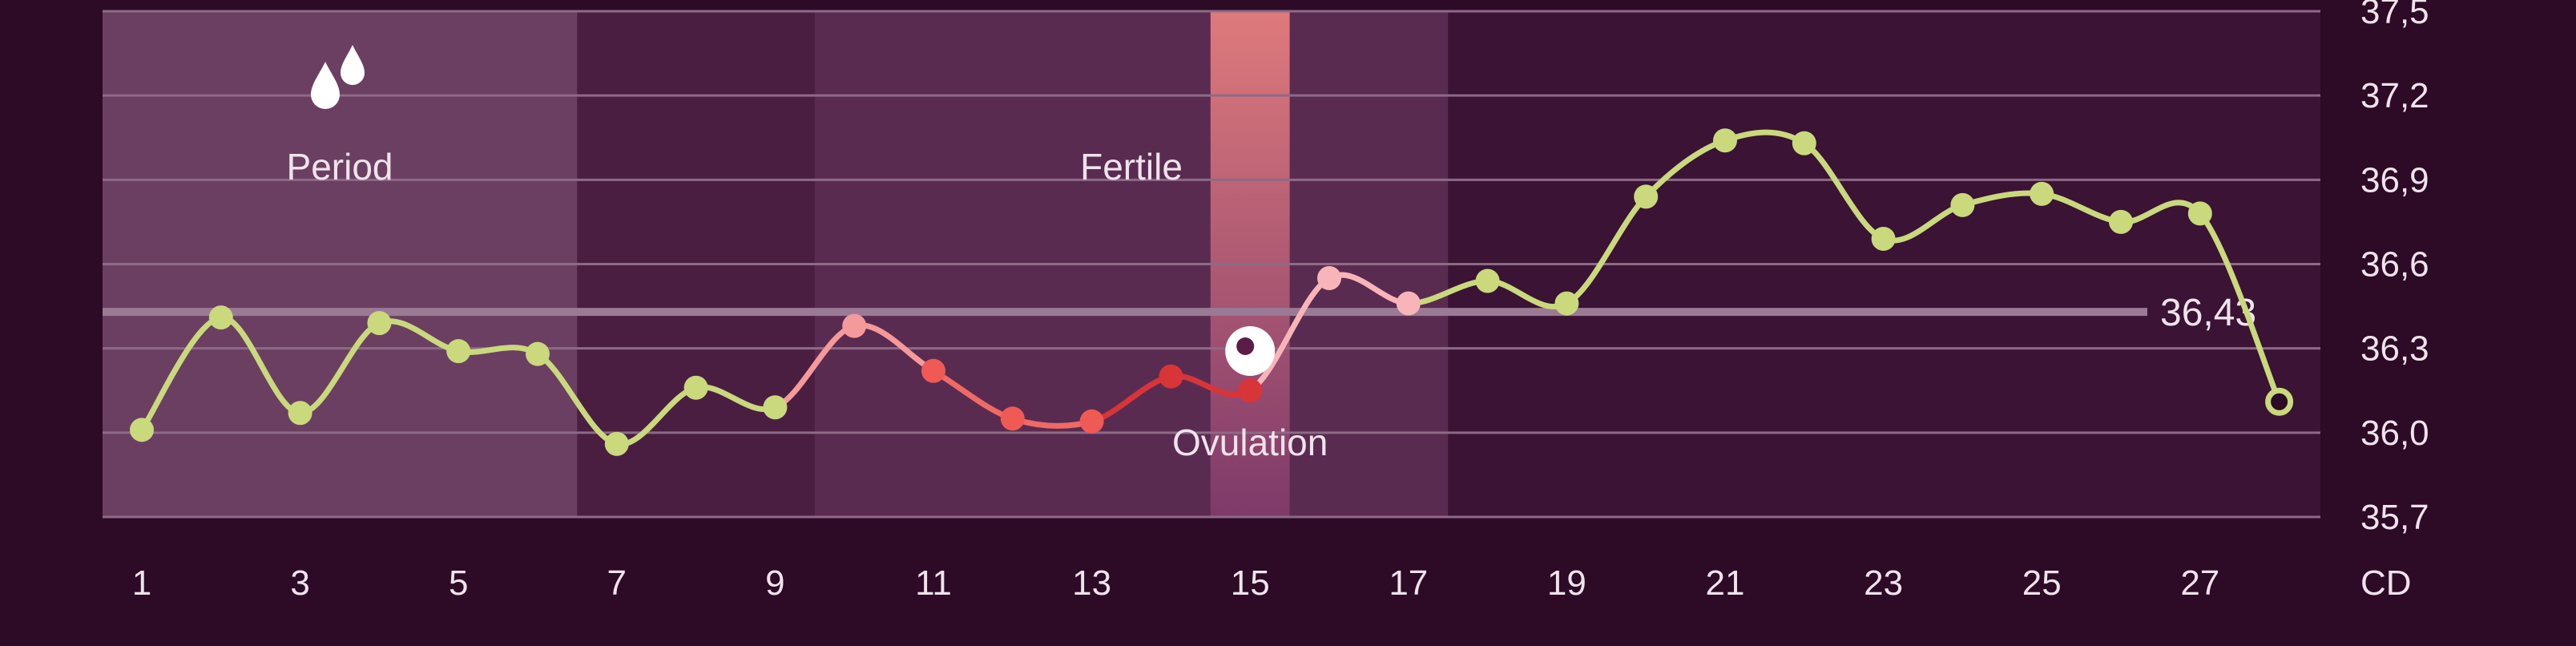  I want to click on x-tick-label: 19, so click(1566, 583).